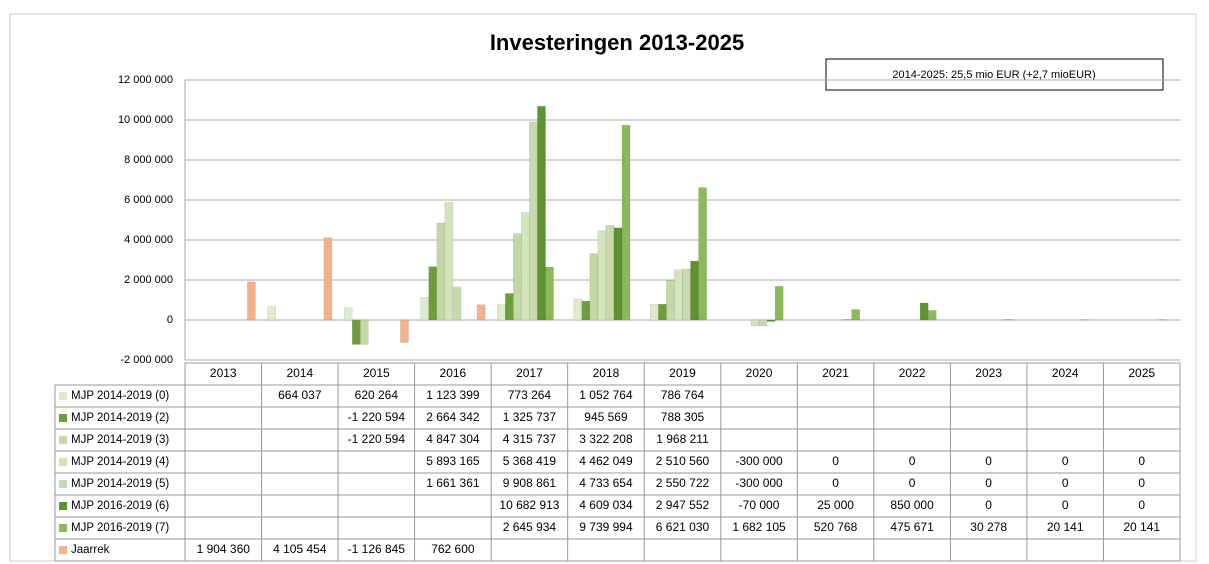 The width and height of the screenshot is (1209, 564). I want to click on table-cell: 2 510 560, so click(683, 461).